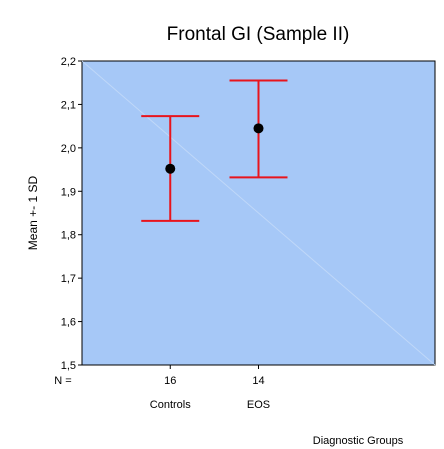  What do you see at coordinates (68, 366) in the screenshot?
I see `y-tick-label: 1,5` at bounding box center [68, 366].